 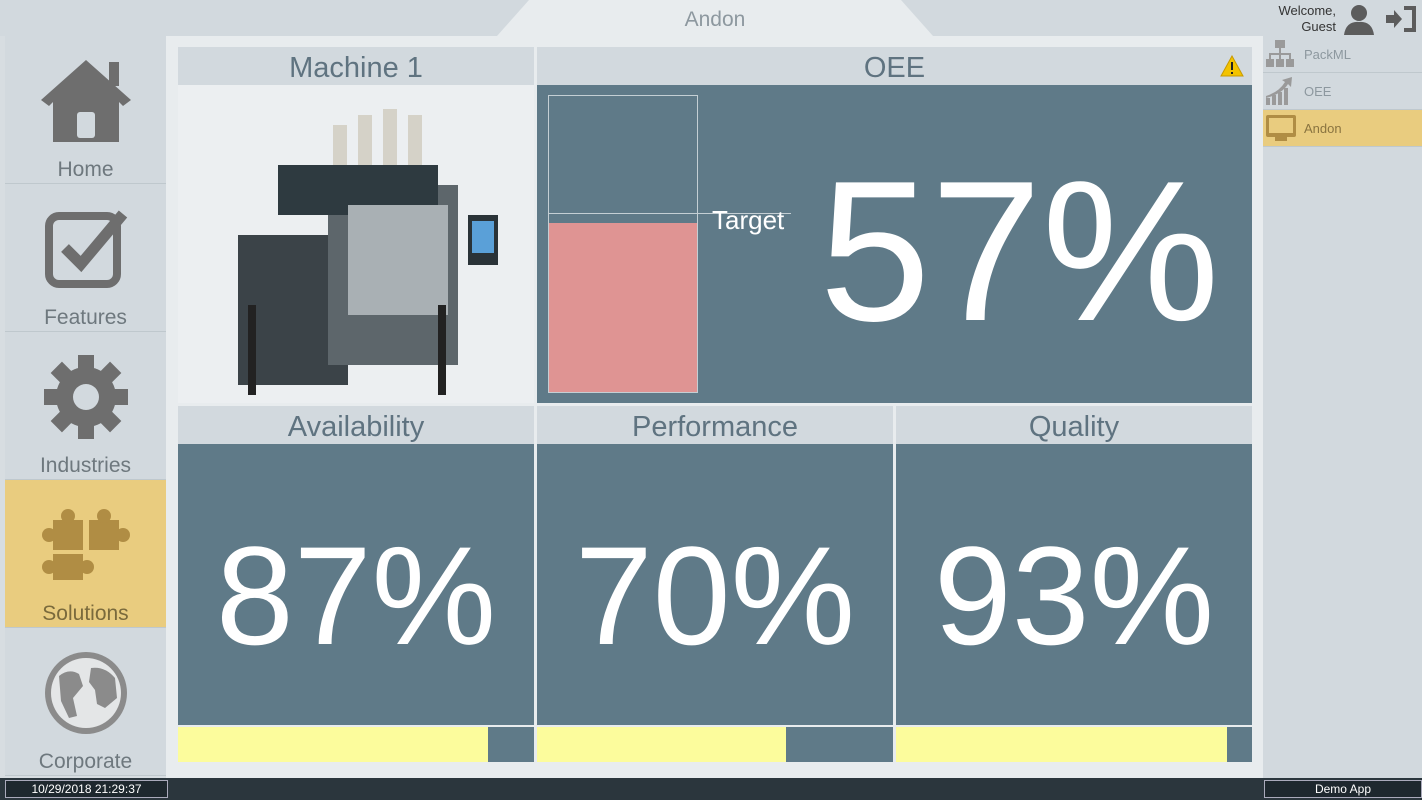 What do you see at coordinates (1280, 53) in the screenshot?
I see `hierarchy-icon` at bounding box center [1280, 53].